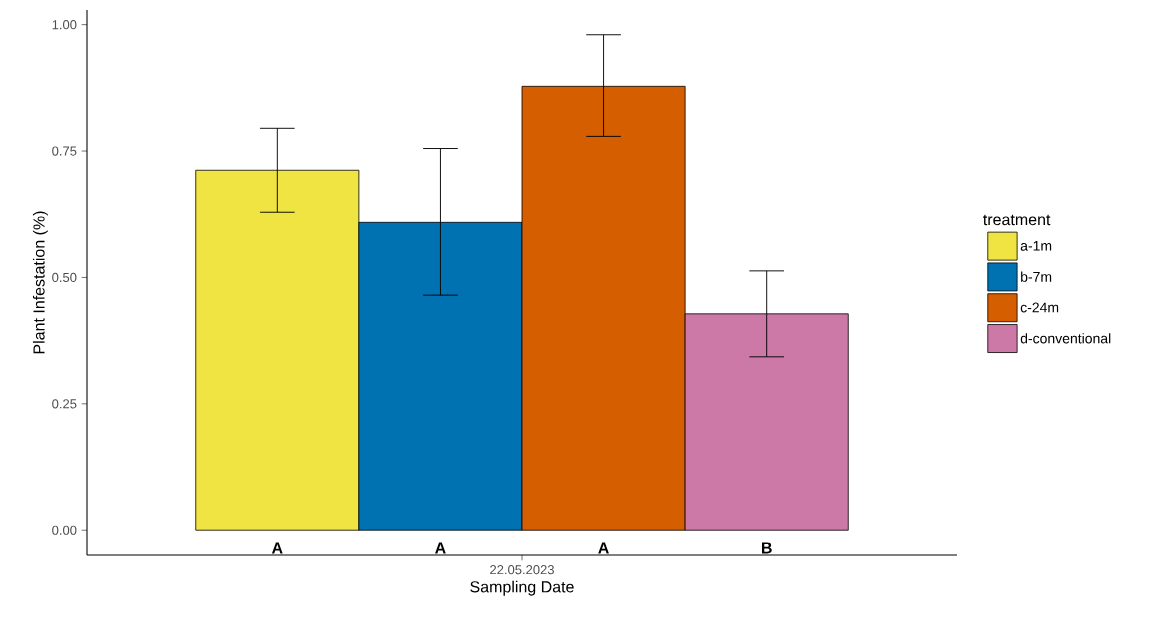 The width and height of the screenshot is (1162, 617). Describe the element at coordinates (40, 282) in the screenshot. I see `y-axis-title: Plant Infestation (%)` at that location.